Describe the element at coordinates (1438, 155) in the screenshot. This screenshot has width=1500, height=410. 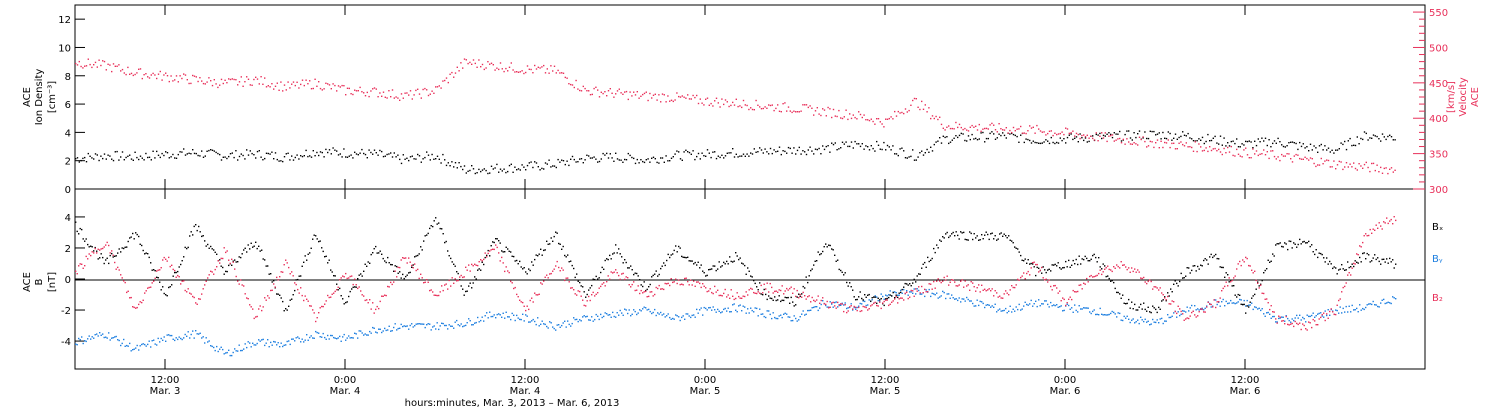
I see `top-right-ytick-label: 350` at that location.